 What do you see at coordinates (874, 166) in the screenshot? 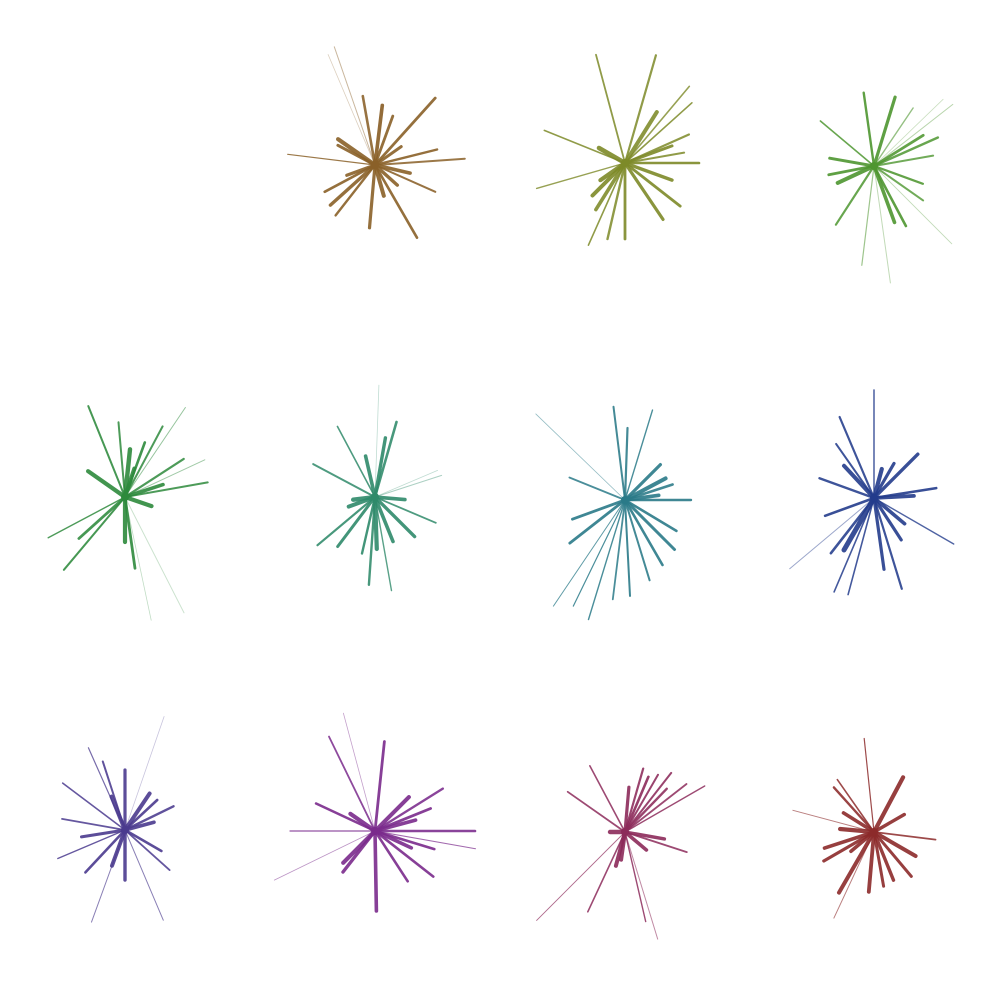
I see `burst-3-hub` at bounding box center [874, 166].